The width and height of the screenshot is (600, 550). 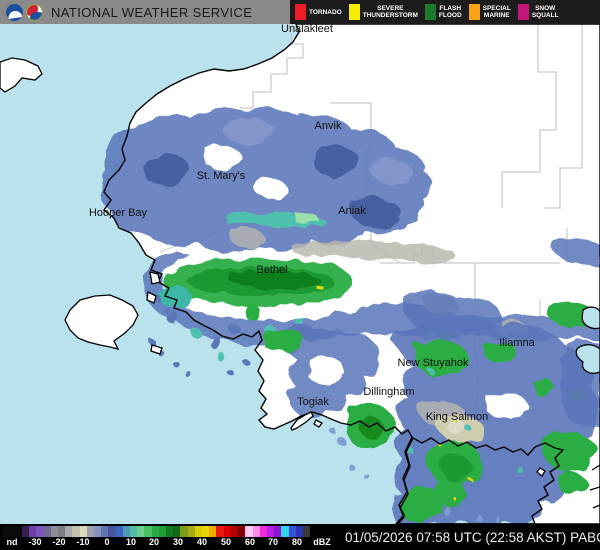 What do you see at coordinates (34, 12) in the screenshot?
I see `nws-logo-icon` at bounding box center [34, 12].